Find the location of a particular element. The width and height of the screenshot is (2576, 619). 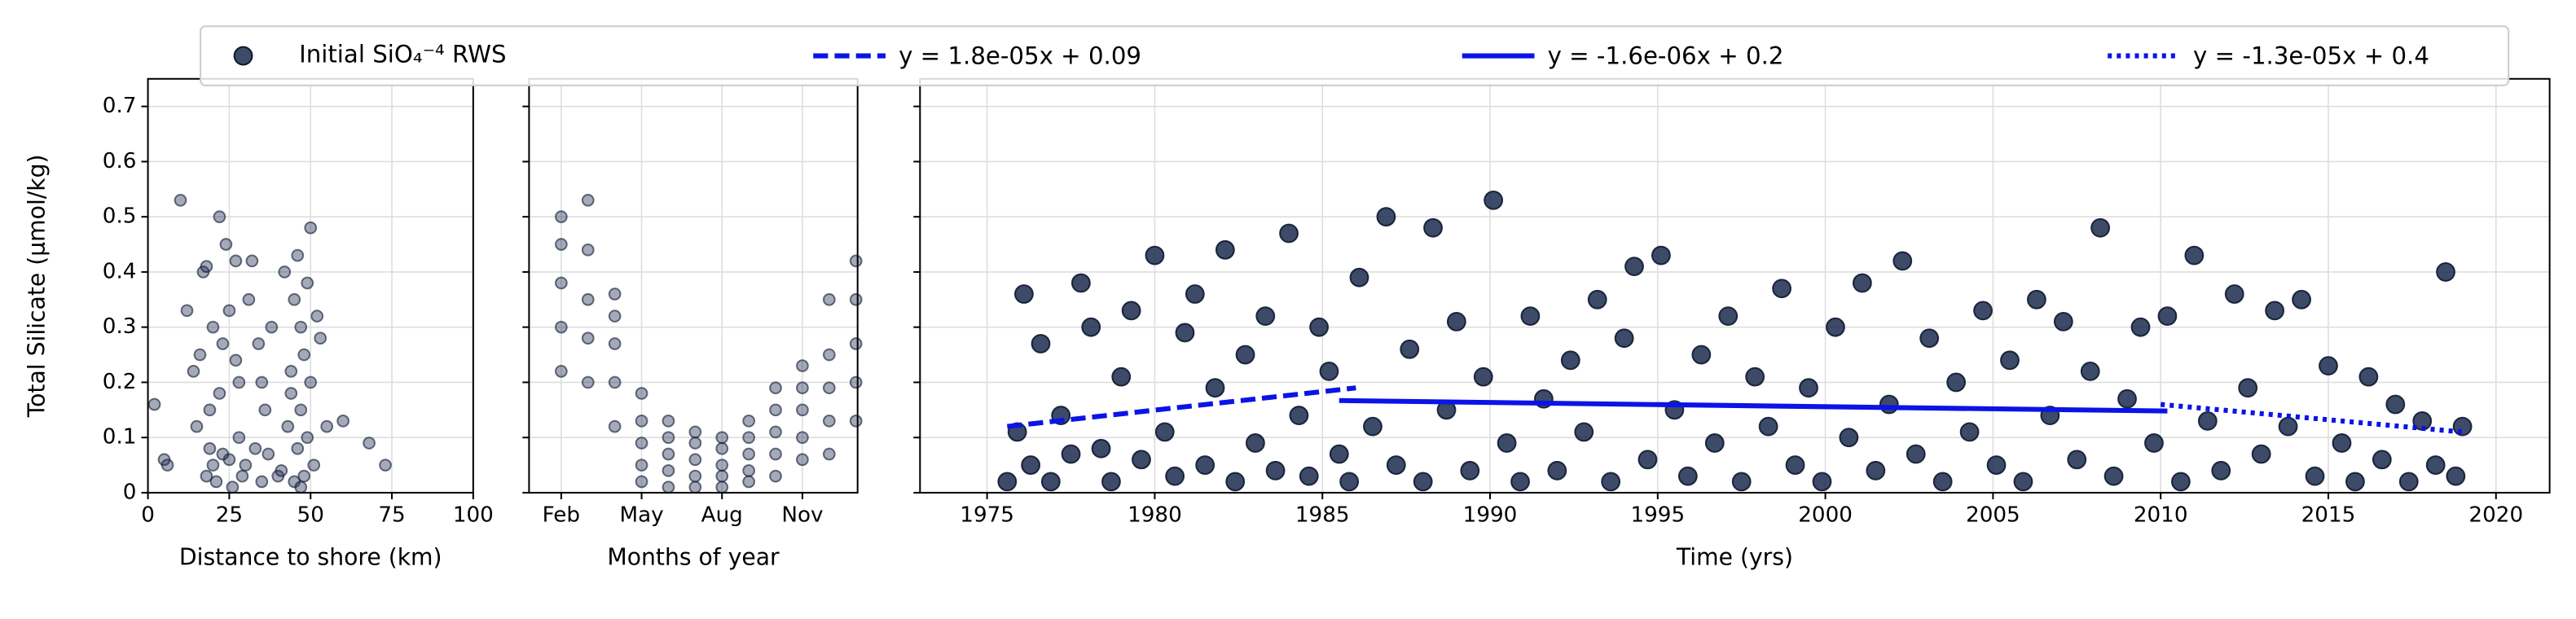

legend-label: Initial SiO₄⁻⁴ RWS is located at coordinates (403, 54).